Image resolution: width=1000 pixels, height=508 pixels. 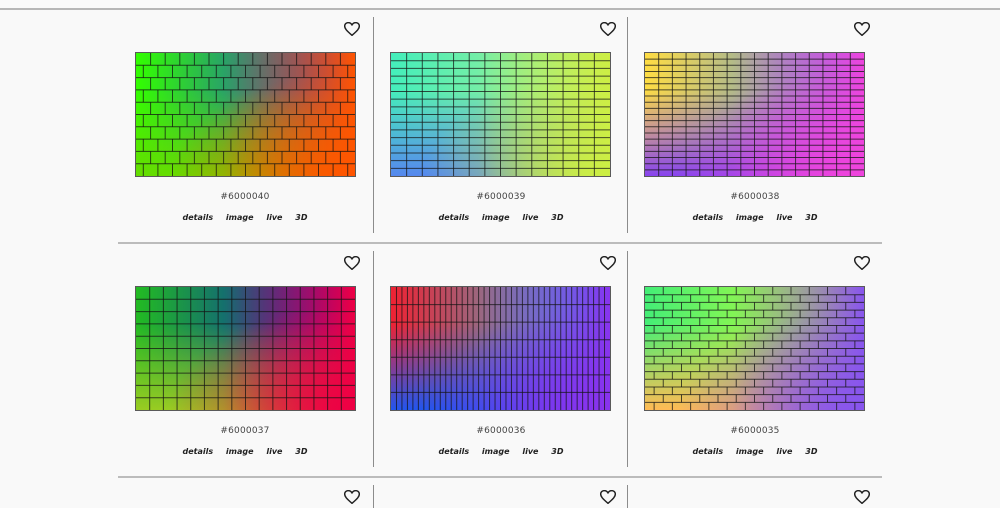 What do you see at coordinates (755, 431) in the screenshot?
I see `palette-id: #6000035` at bounding box center [755, 431].